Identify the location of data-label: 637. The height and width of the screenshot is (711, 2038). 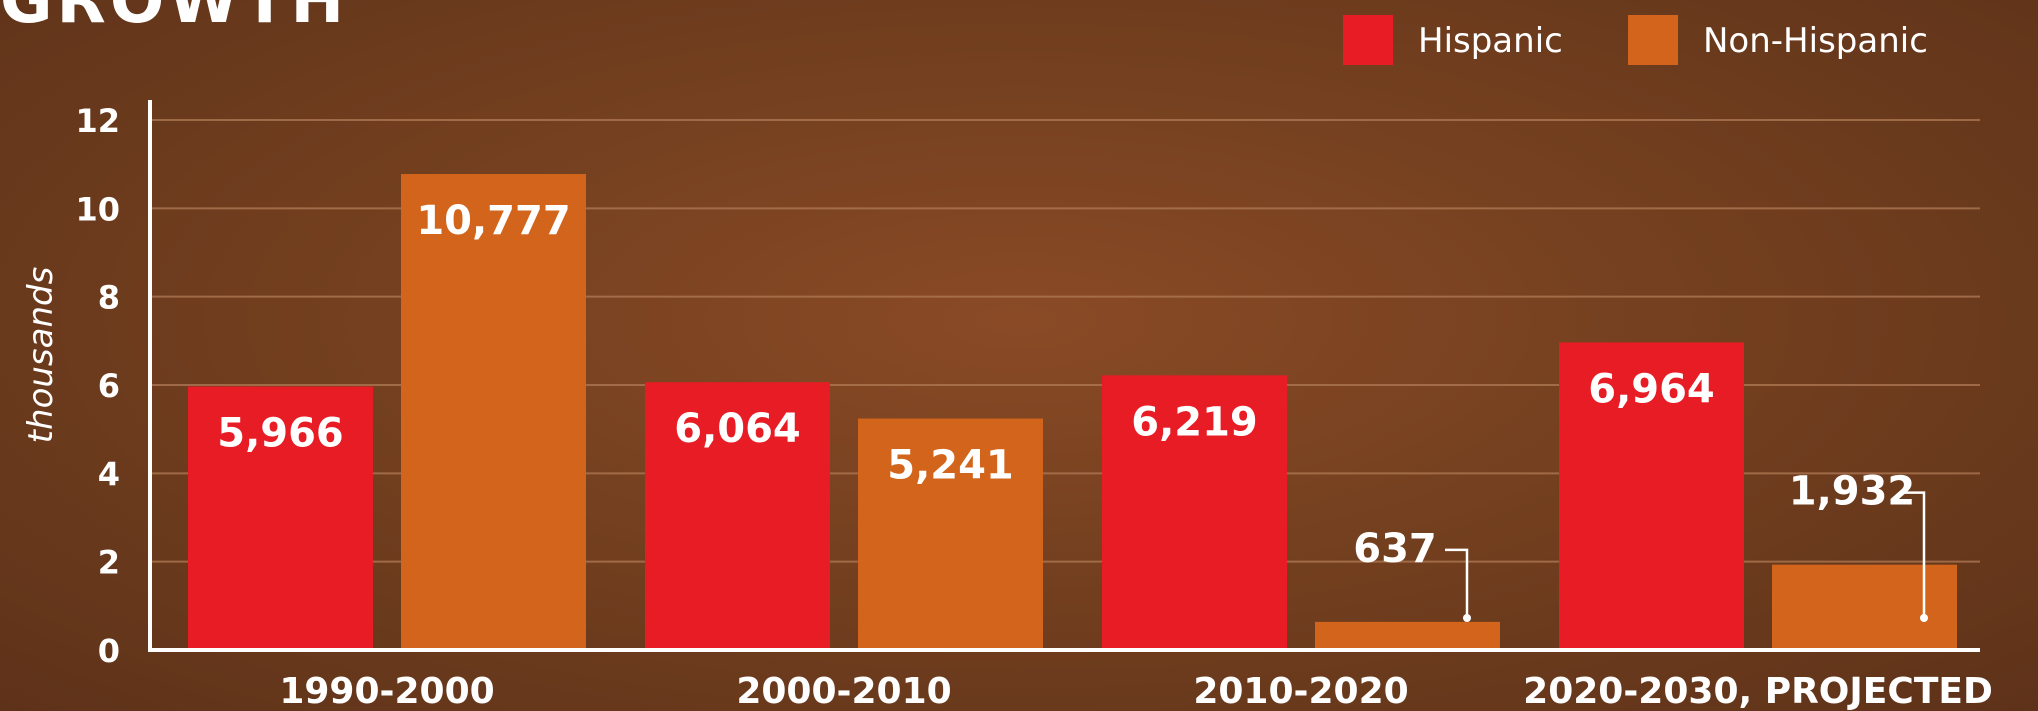
(1395, 549).